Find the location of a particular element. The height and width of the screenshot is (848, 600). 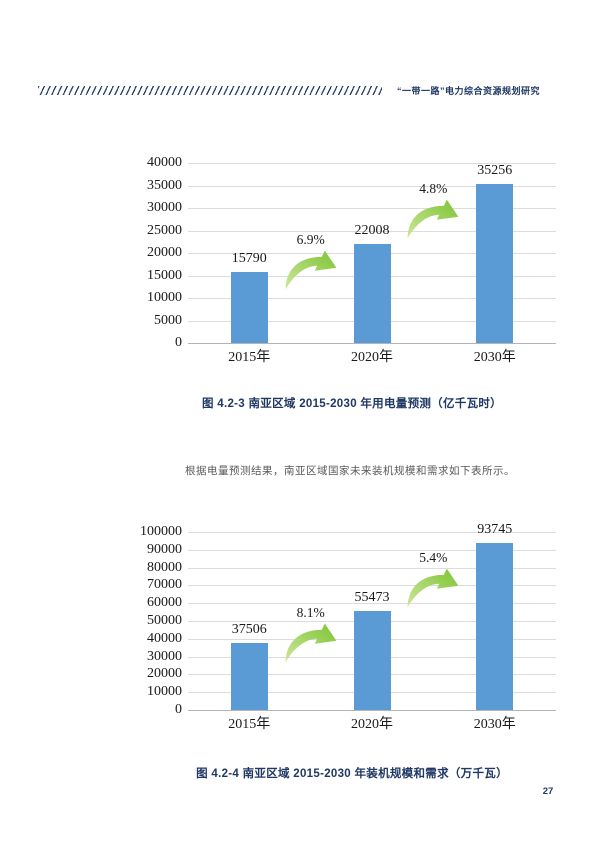

page-number: 27 is located at coordinates (548, 791).